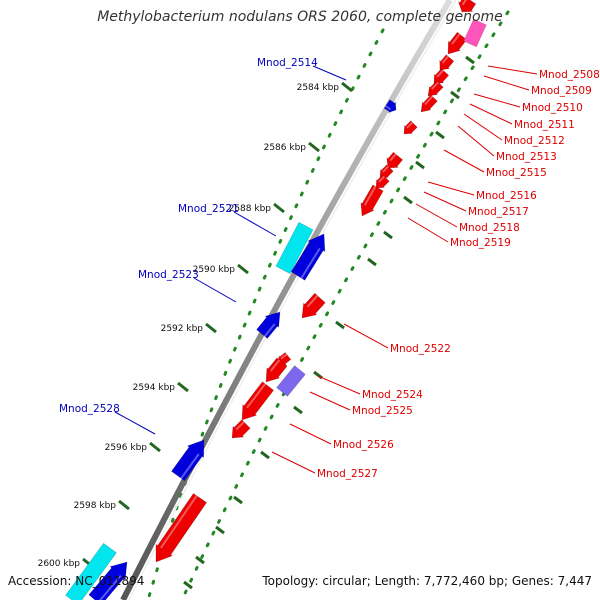 The image size is (600, 600). What do you see at coordinates (287, 63) in the screenshot?
I see `gene-label-forward: Mnod_2514` at bounding box center [287, 63].